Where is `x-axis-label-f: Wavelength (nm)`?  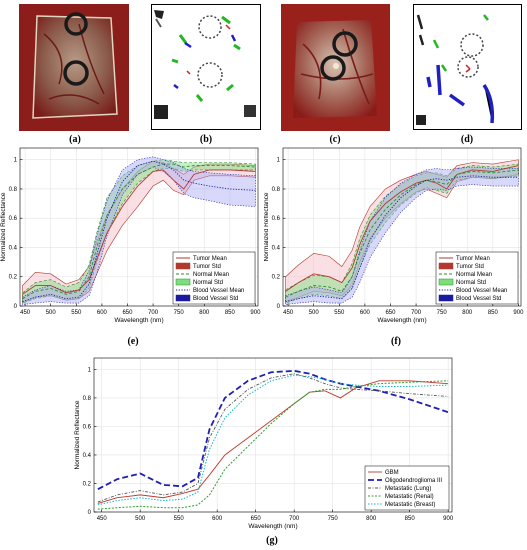
x-axis-label-f: Wavelength (nm) is located at coordinates (401, 320).